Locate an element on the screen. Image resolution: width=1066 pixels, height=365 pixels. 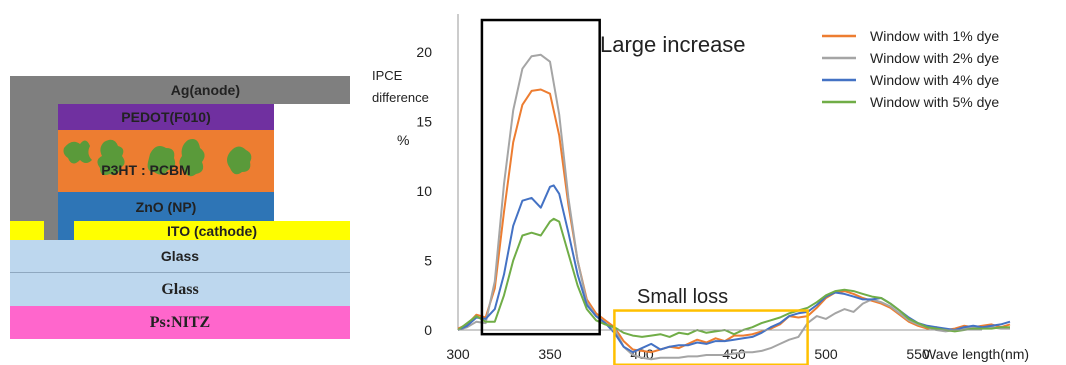
glass-layer-top: Glass is located at coordinates (180, 256).